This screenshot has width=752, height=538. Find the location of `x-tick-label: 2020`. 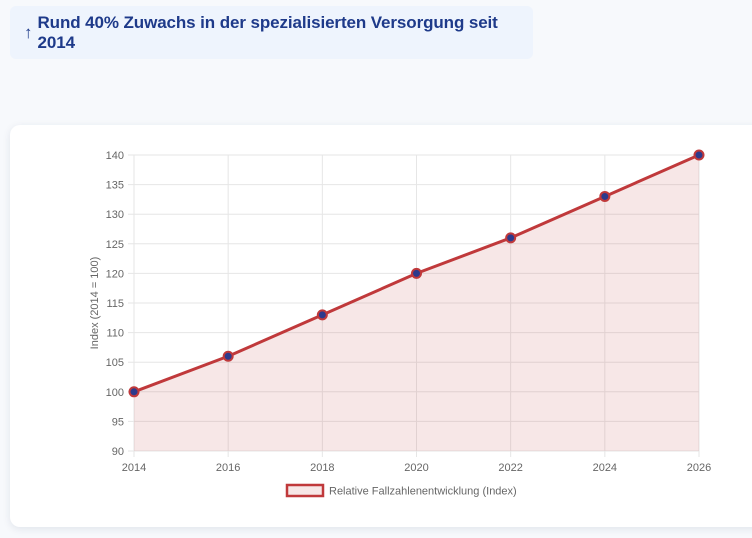

x-tick-label: 2020 is located at coordinates (416, 468).